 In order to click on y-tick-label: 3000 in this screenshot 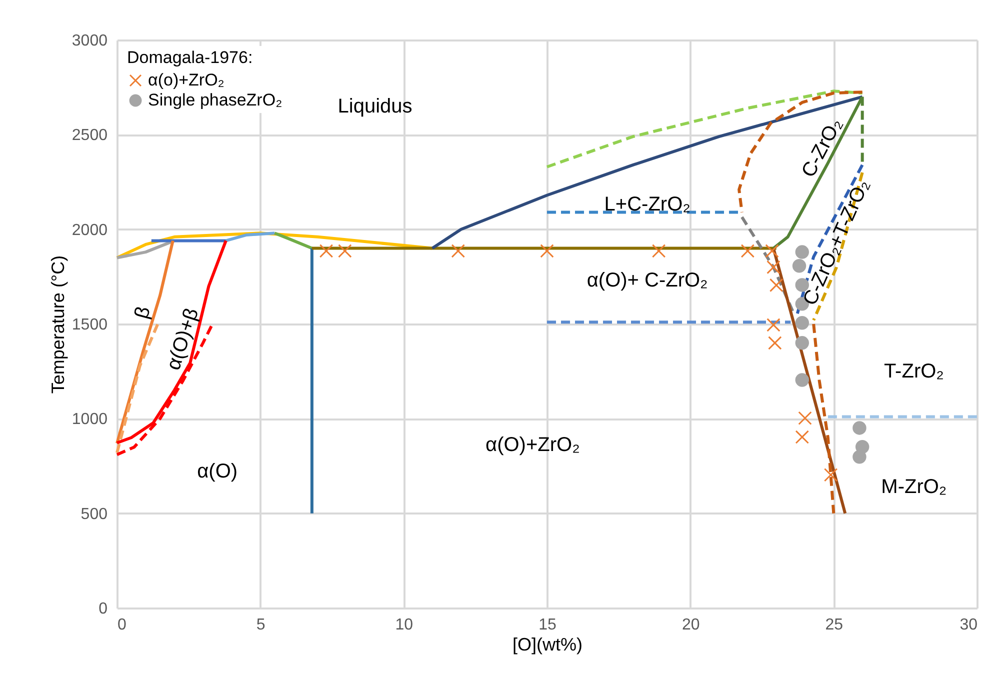, I will do `click(90, 41)`.